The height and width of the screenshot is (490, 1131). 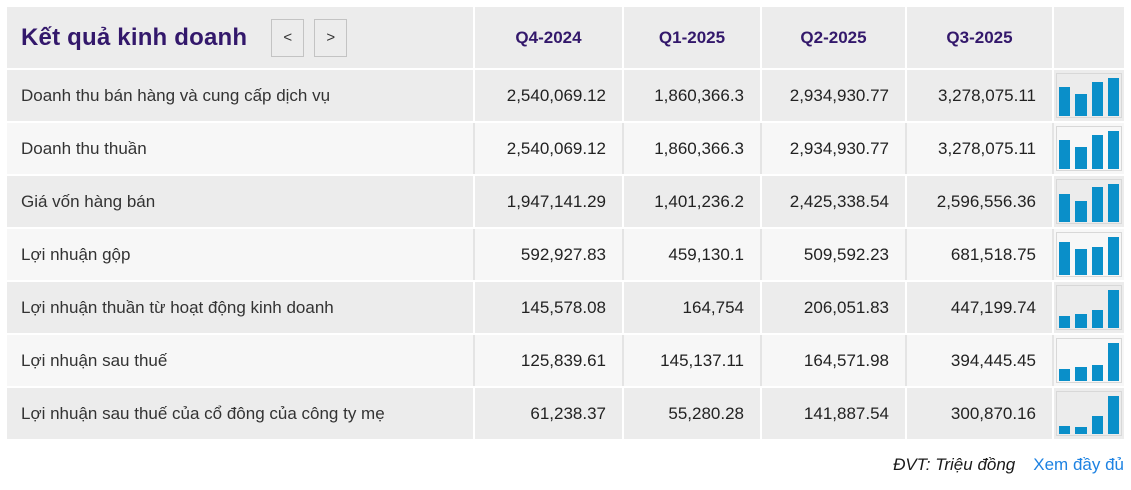 I want to click on table-footer: ĐVT: Triệu đồng Xem đầy đủ, so click(x=565, y=465).